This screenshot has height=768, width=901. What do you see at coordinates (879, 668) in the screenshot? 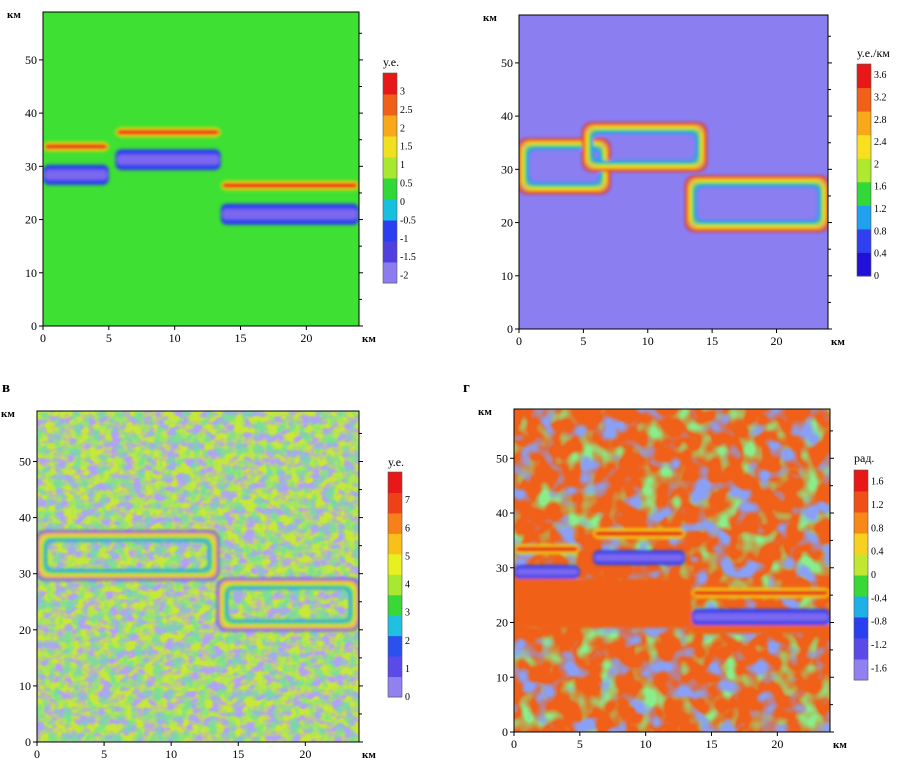
I see `colorbar-tick-label: -1.6` at bounding box center [879, 668].